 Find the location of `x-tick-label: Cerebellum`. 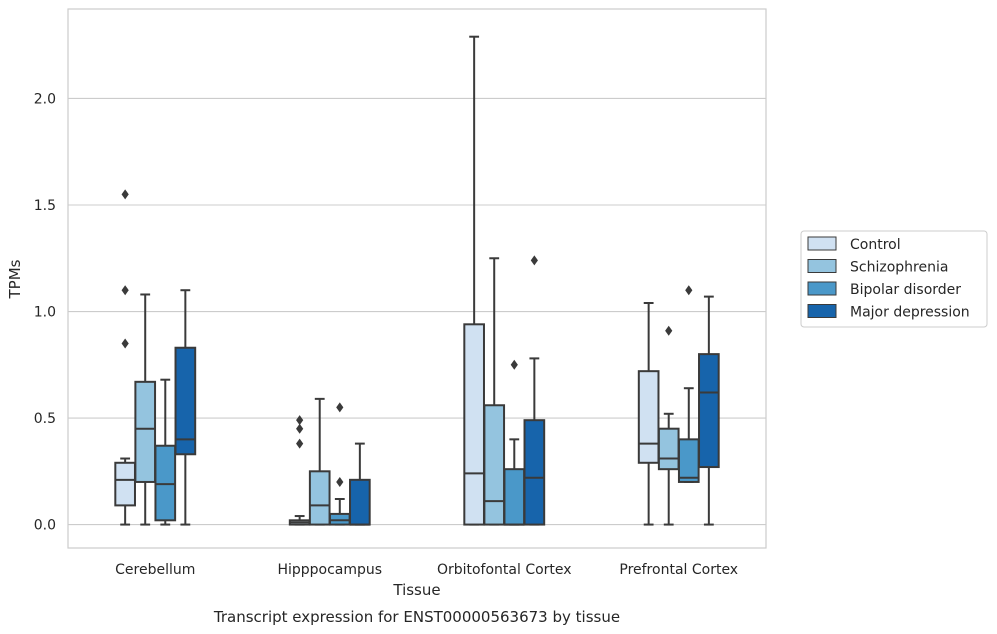

x-tick-label: Cerebellum is located at coordinates (155, 570).